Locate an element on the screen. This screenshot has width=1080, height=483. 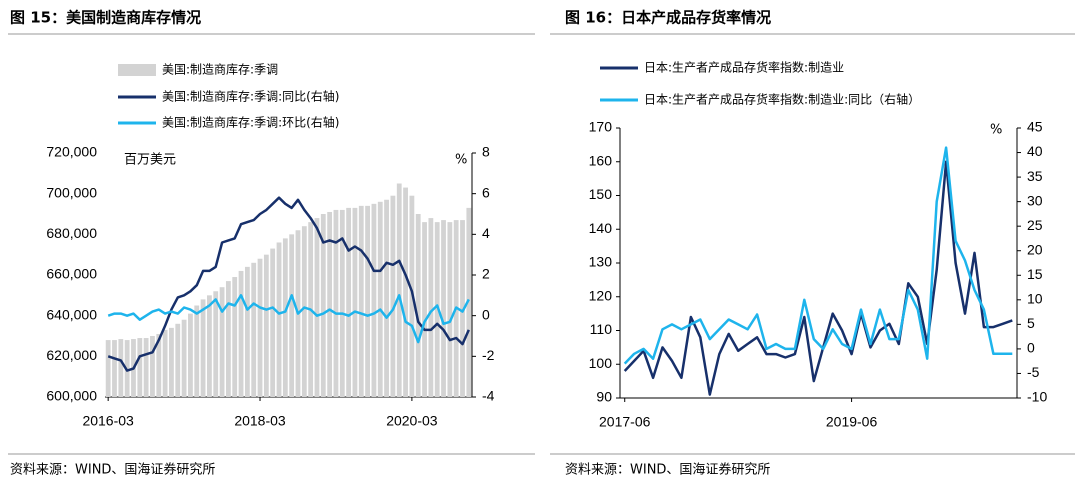
x-tick-label: 2020-03 is located at coordinates (412, 421).